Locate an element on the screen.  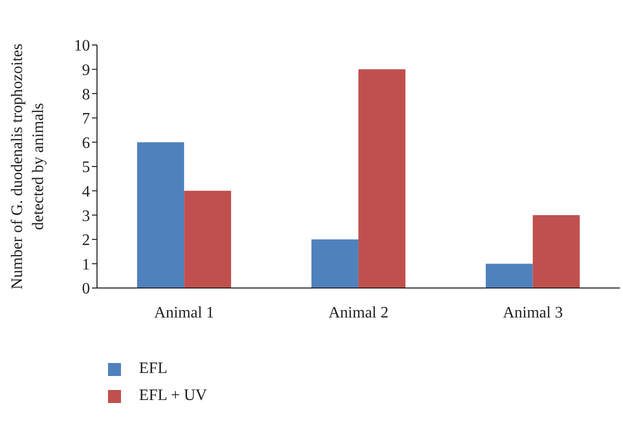
y-tick-label: 2 is located at coordinates (86, 241).